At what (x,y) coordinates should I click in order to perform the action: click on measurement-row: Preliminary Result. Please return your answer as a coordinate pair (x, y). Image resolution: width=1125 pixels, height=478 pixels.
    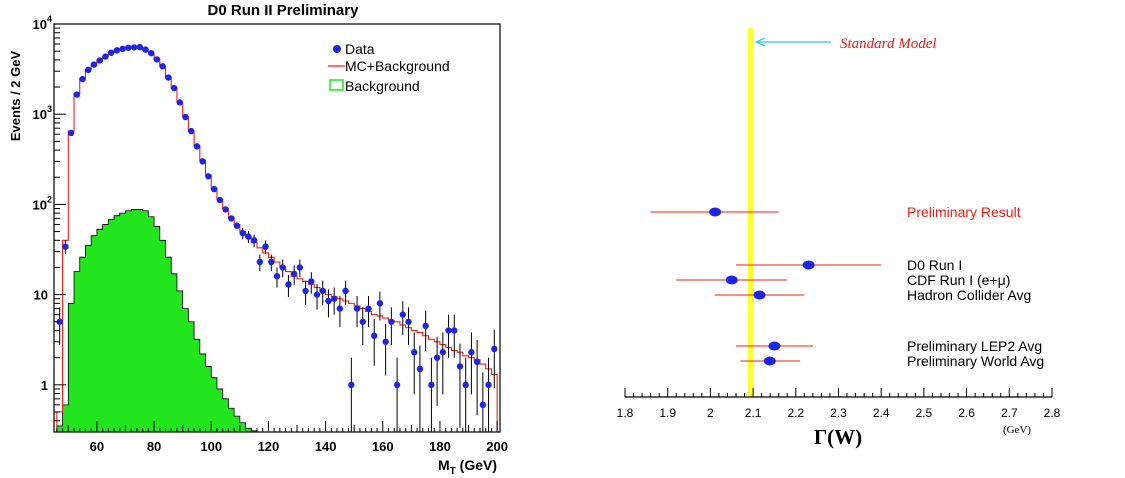
    Looking at the image, I should click on (835, 212).